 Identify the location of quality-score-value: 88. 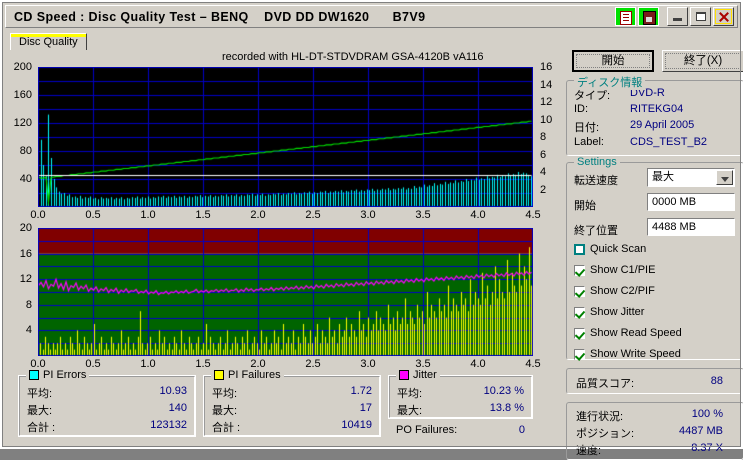
(716, 381).